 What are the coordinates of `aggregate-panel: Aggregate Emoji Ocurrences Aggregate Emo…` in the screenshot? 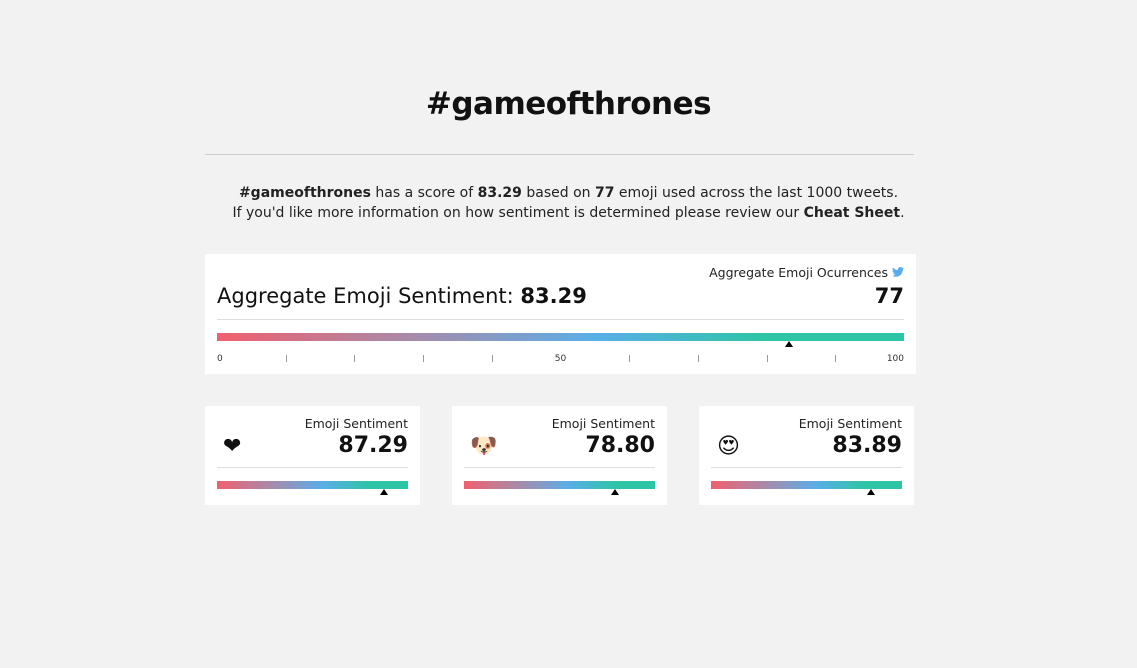 It's located at (560, 314).